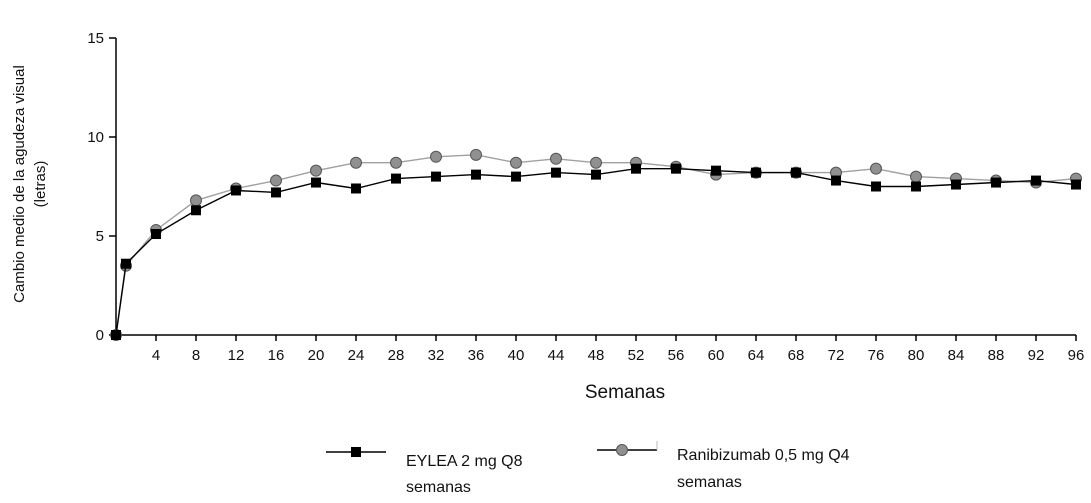 The image size is (1091, 503). Describe the element at coordinates (464, 461) in the screenshot. I see `legend-label-eylea-line-1: EYLEA 2 mg Q8` at that location.